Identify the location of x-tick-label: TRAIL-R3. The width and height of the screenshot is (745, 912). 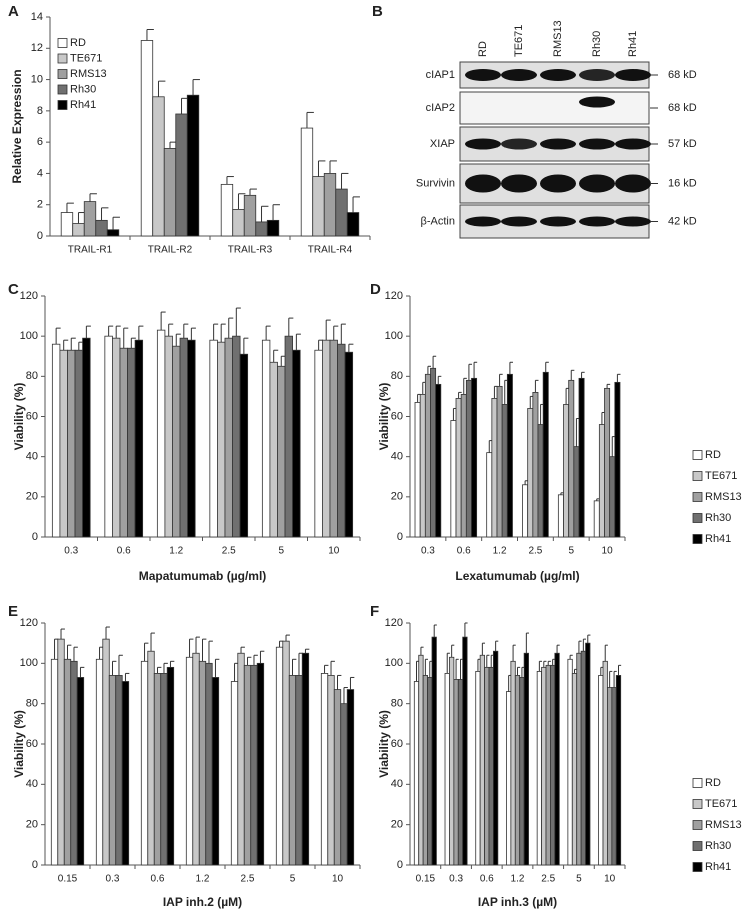
(250, 250).